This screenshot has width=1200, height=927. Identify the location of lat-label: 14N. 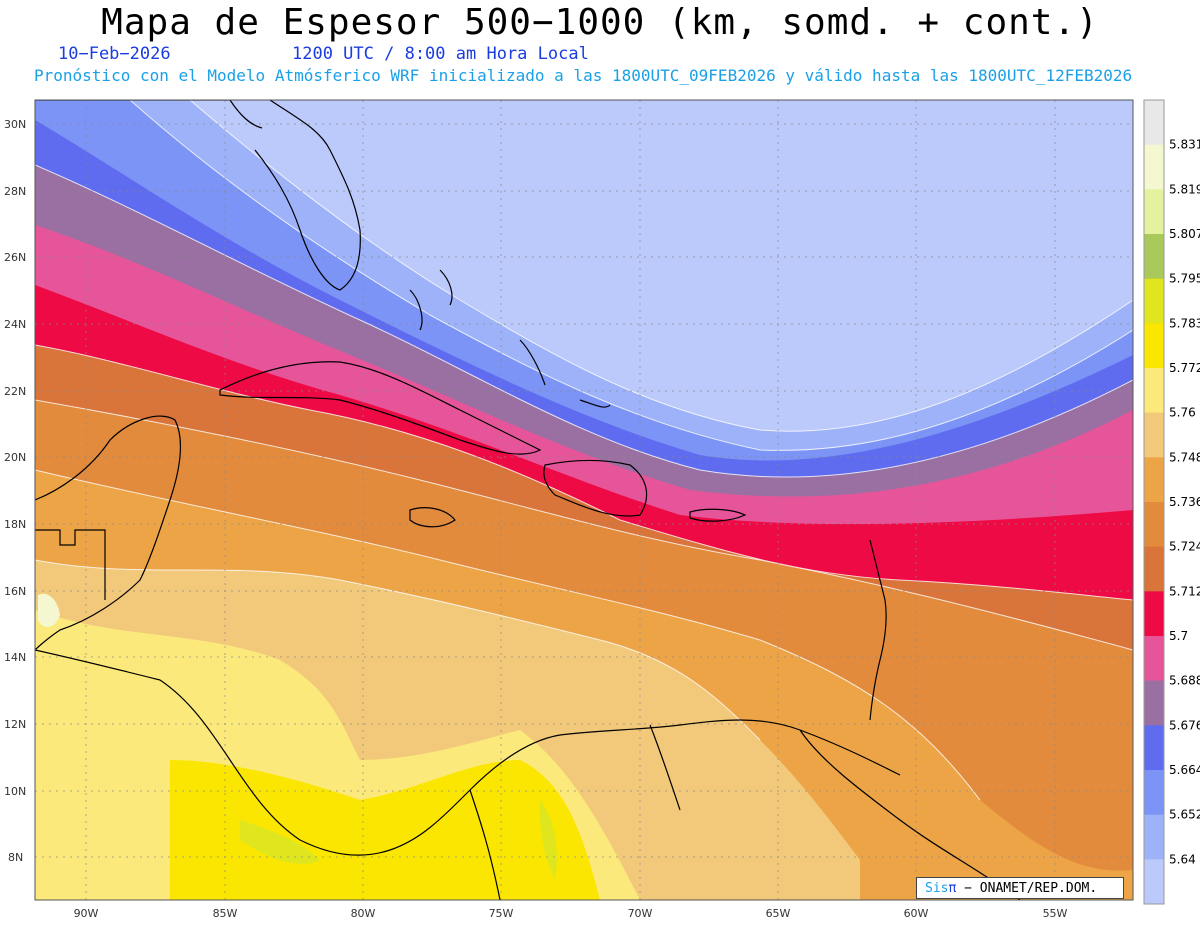
(15, 657).